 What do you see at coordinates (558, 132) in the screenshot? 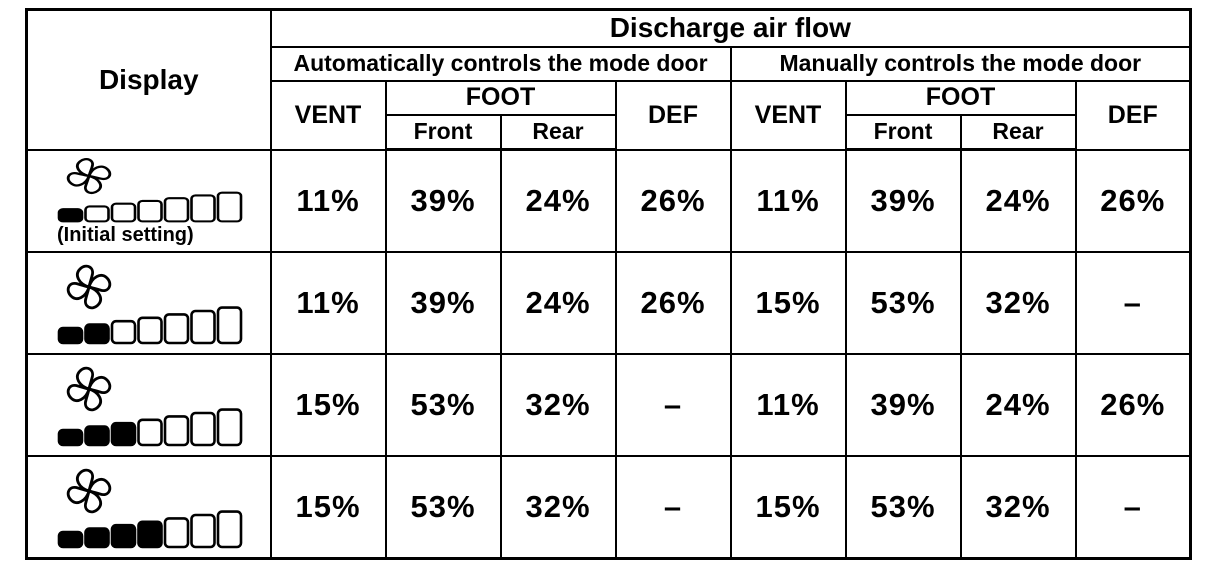
I see `header-auto-foot-rear: Rear` at bounding box center [558, 132].